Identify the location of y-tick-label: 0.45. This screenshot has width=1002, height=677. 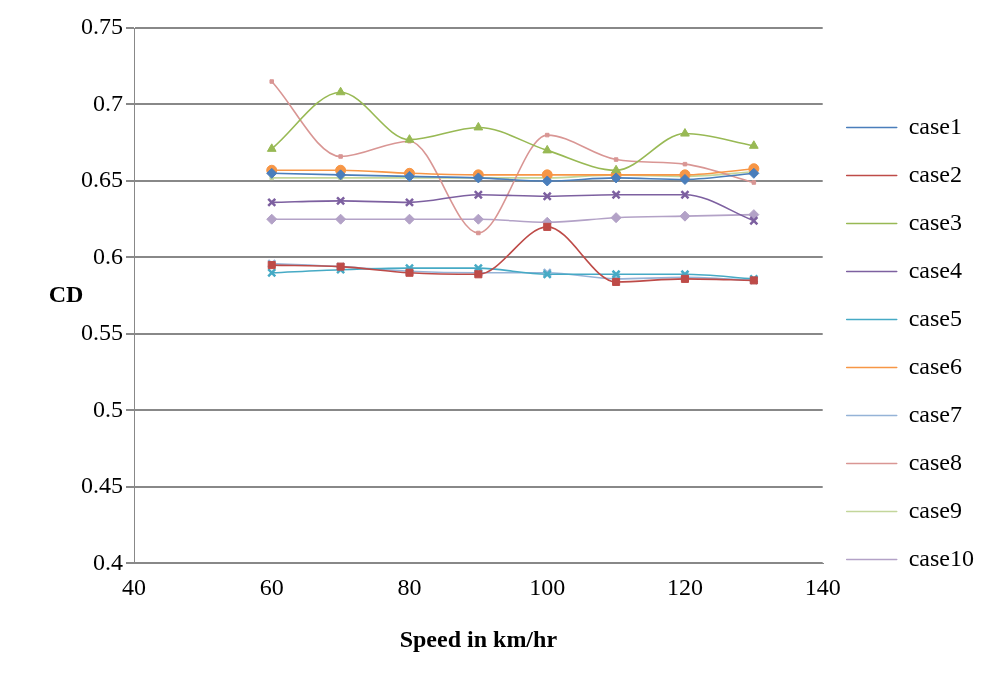
(102, 485).